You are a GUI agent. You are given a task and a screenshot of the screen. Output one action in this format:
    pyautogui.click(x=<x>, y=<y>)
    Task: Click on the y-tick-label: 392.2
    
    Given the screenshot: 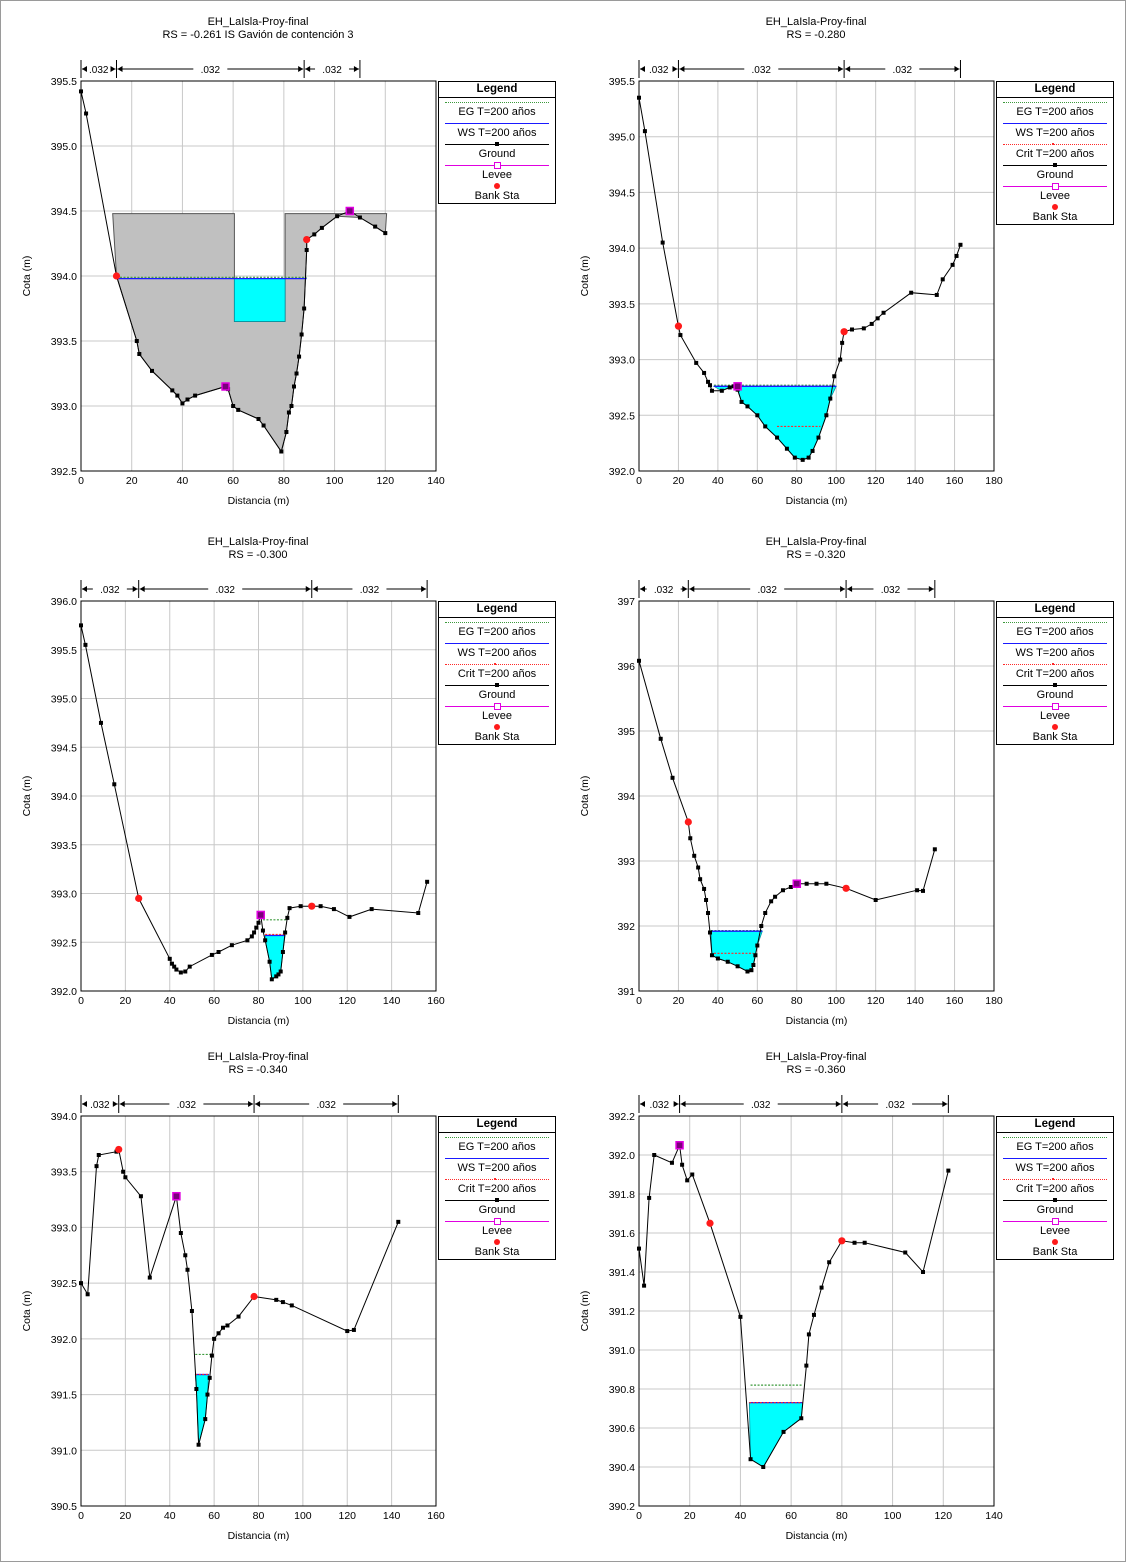 What is the action you would take?
    pyautogui.click(x=622, y=1117)
    